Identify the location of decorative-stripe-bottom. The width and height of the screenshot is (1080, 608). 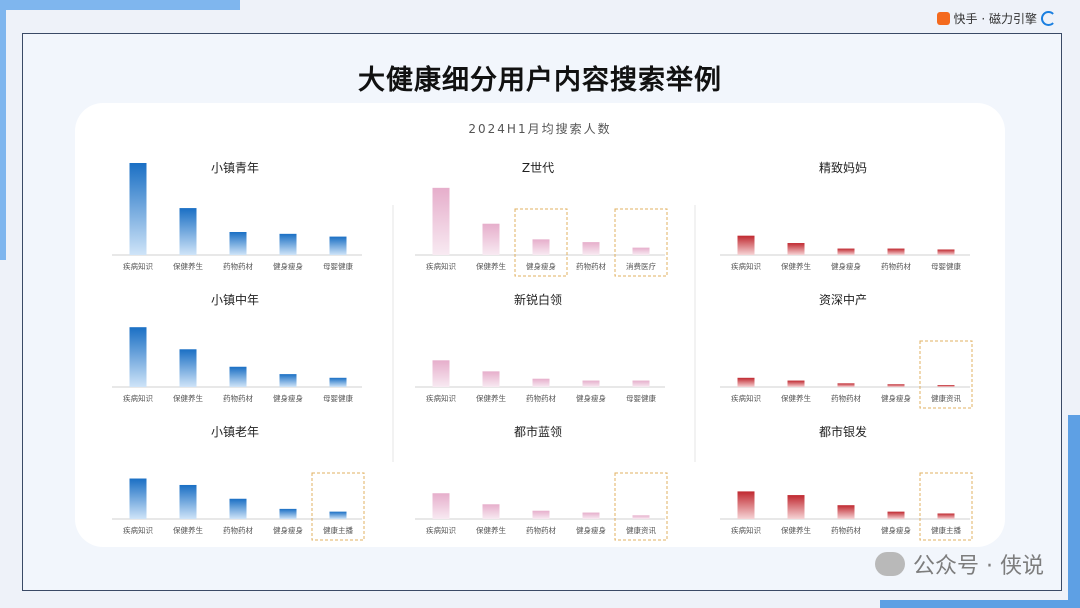
(980, 604).